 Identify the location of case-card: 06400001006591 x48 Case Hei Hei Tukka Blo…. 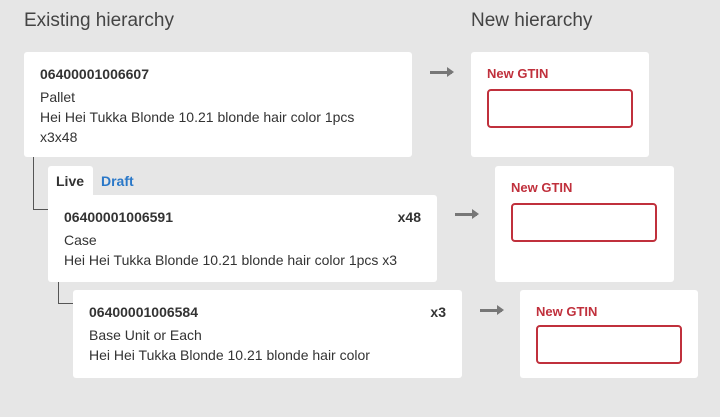
(242, 238).